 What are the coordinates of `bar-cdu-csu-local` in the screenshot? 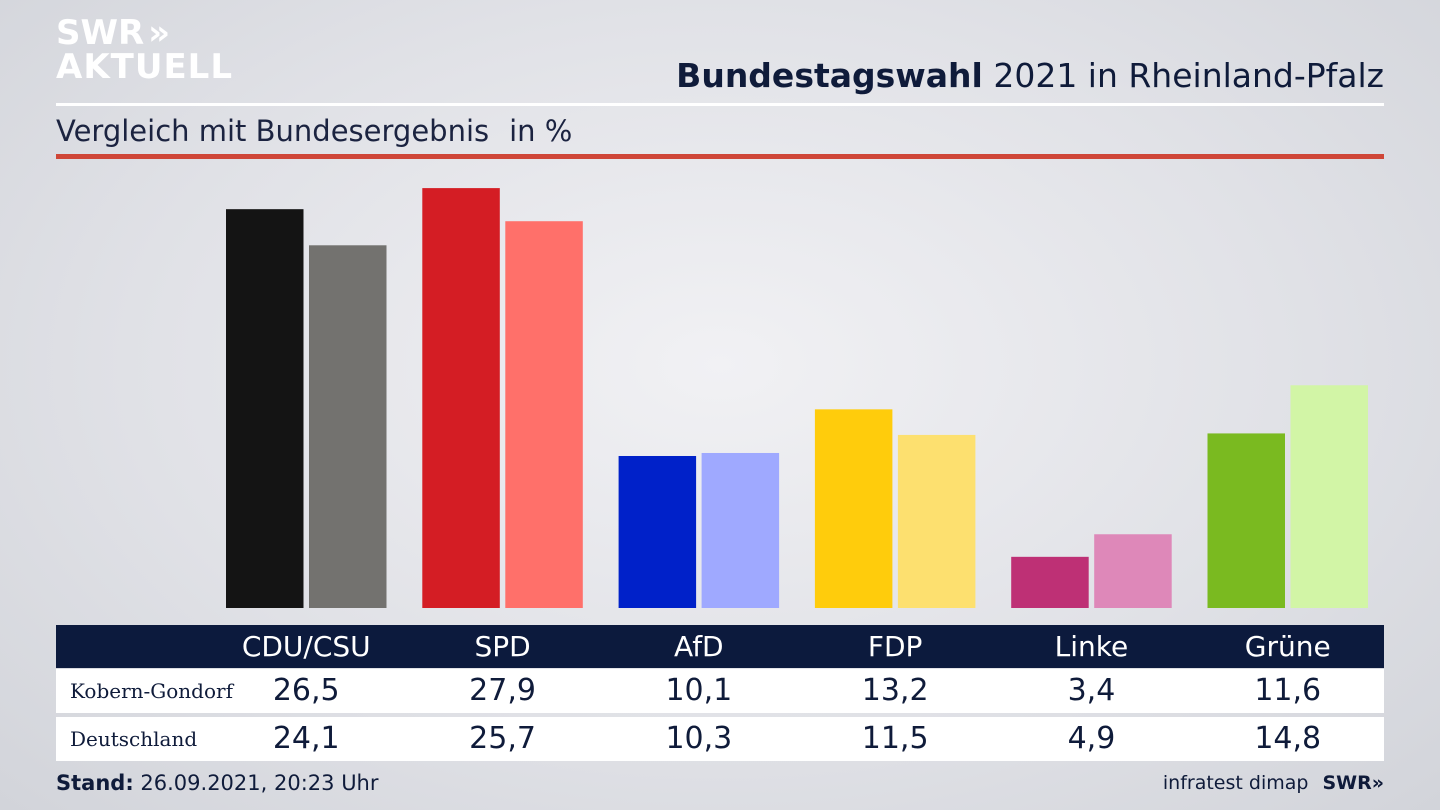 It's located at (265, 409).